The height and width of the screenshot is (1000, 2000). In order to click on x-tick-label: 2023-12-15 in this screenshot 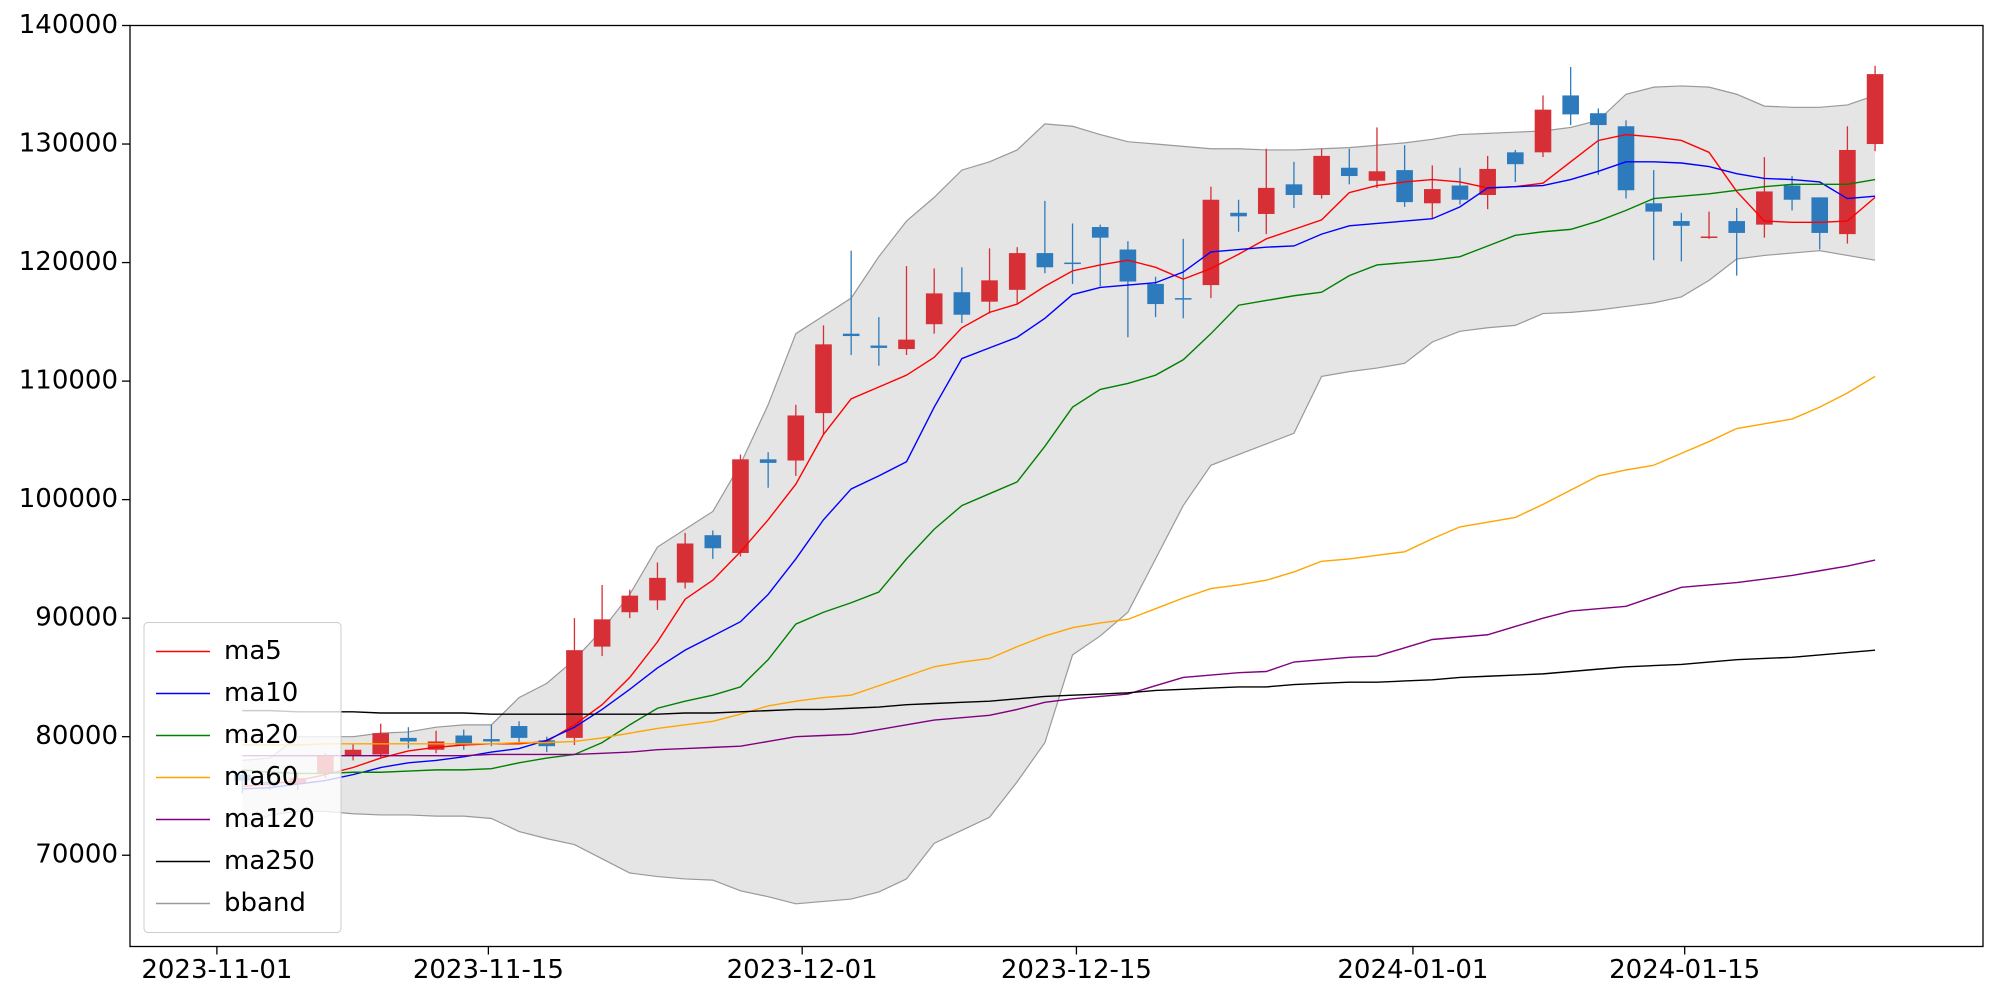, I will do `click(1076, 970)`.